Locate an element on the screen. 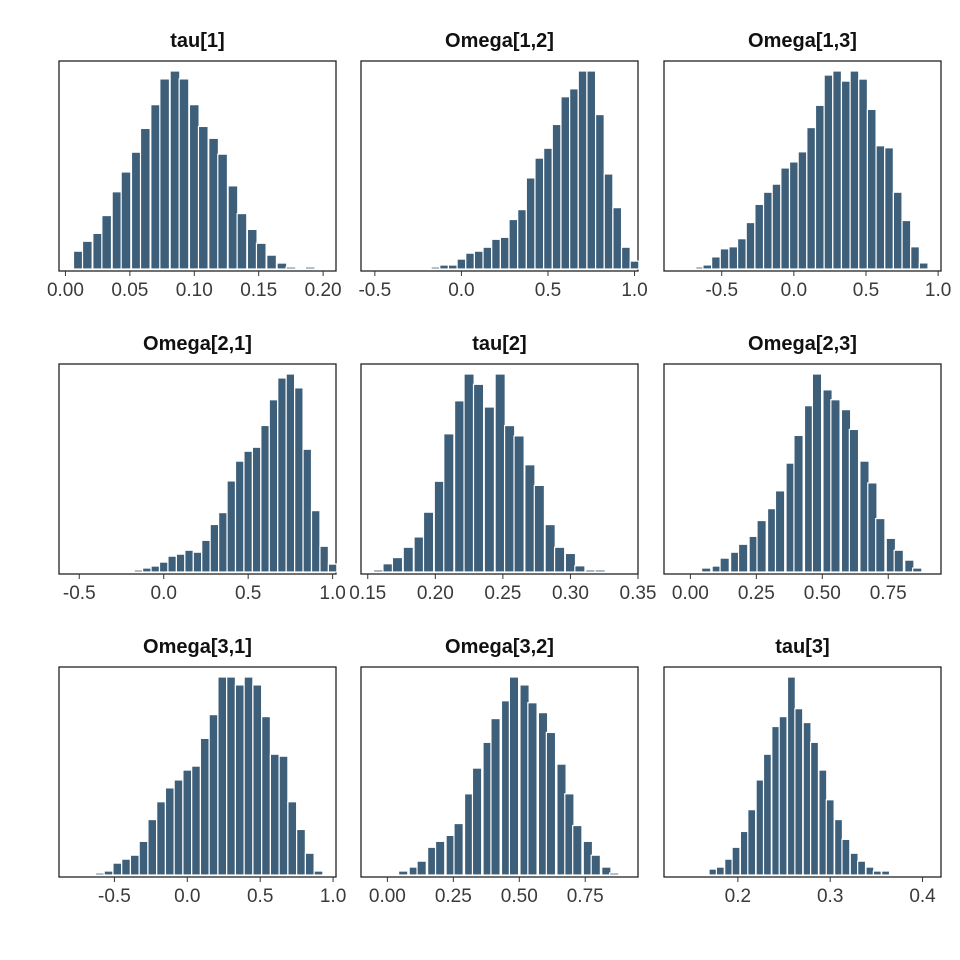 The width and height of the screenshot is (960, 960). x-tick-label: 0.25 is located at coordinates (756, 593).